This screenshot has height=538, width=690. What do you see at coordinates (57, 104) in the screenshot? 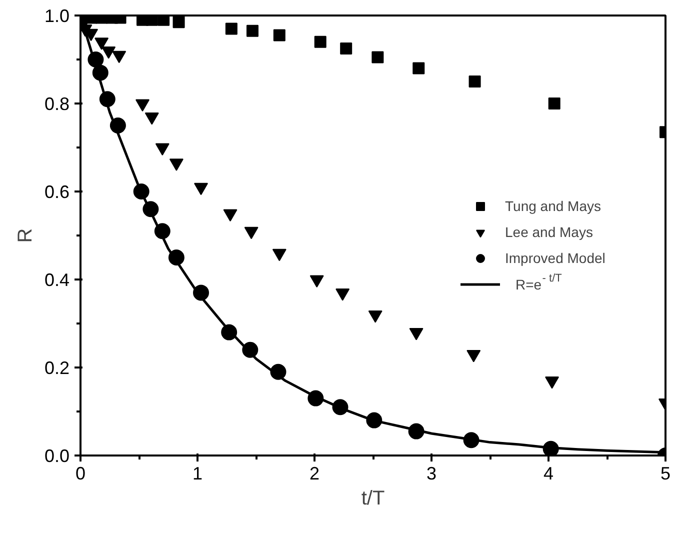
I see `y-tick-label: 0.8` at bounding box center [57, 104].